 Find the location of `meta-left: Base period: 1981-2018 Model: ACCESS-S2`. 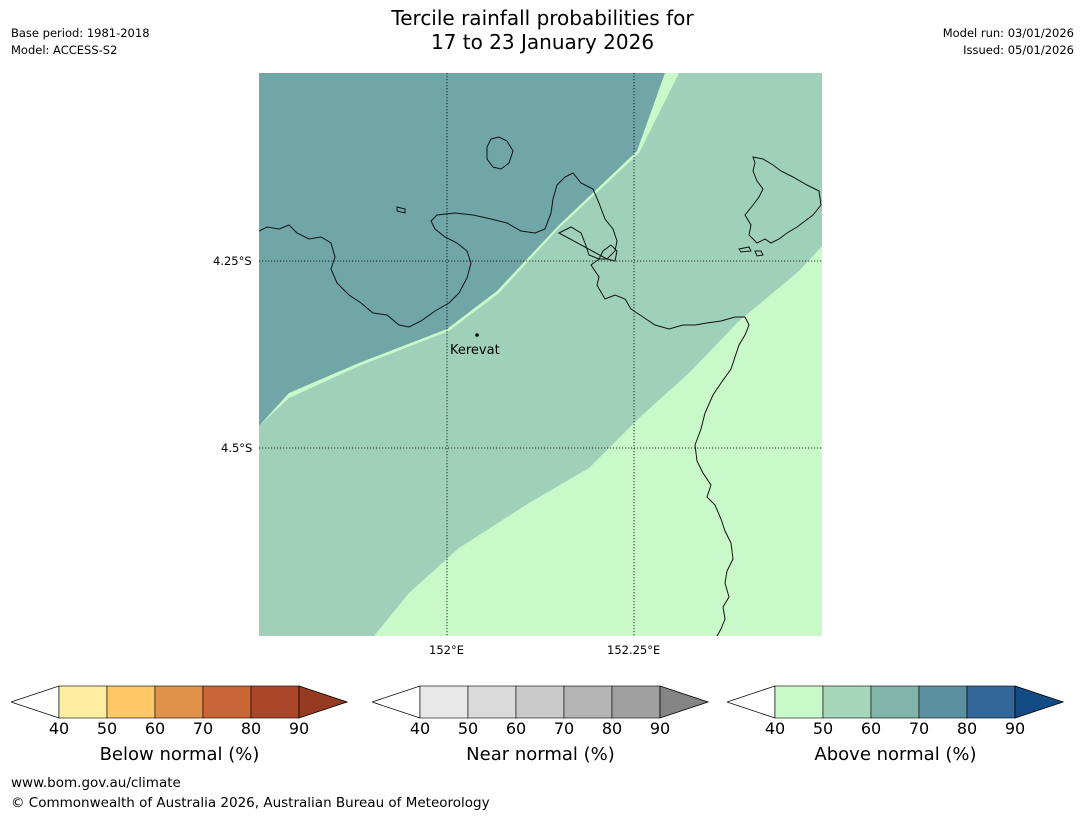

meta-left: Base period: 1981-2018 Model: ACCESS-S2 is located at coordinates (80, 42).